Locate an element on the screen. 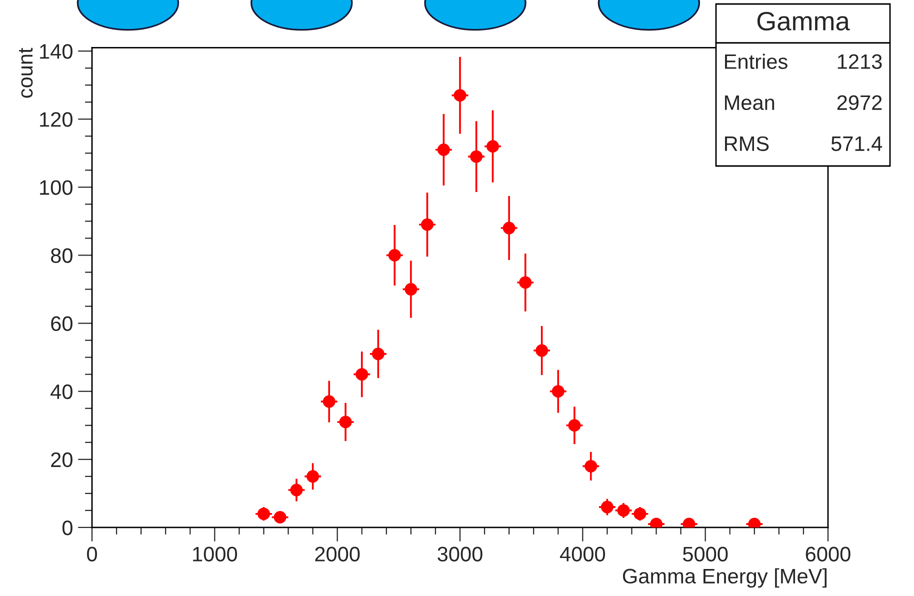  text: 2972 is located at coordinates (859, 102).